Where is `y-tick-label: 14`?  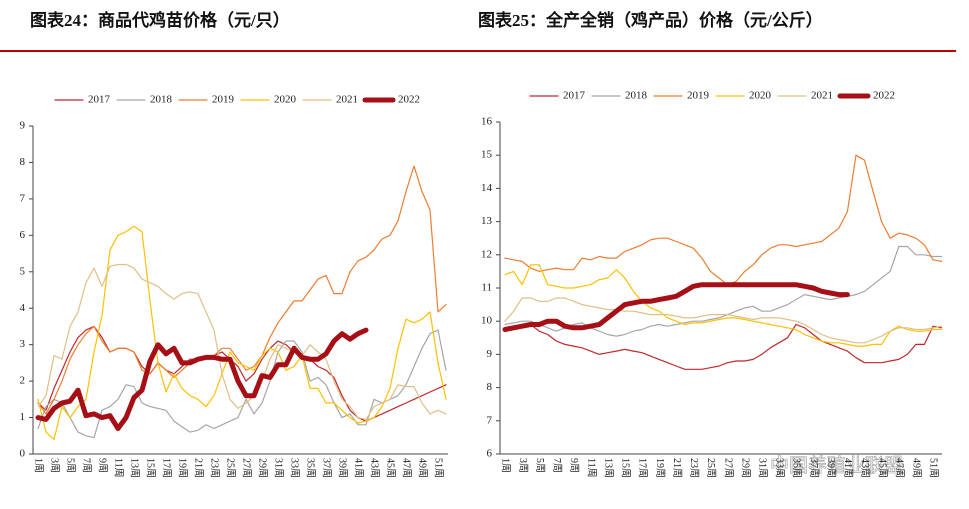
y-tick-label: 14 is located at coordinates (487, 188).